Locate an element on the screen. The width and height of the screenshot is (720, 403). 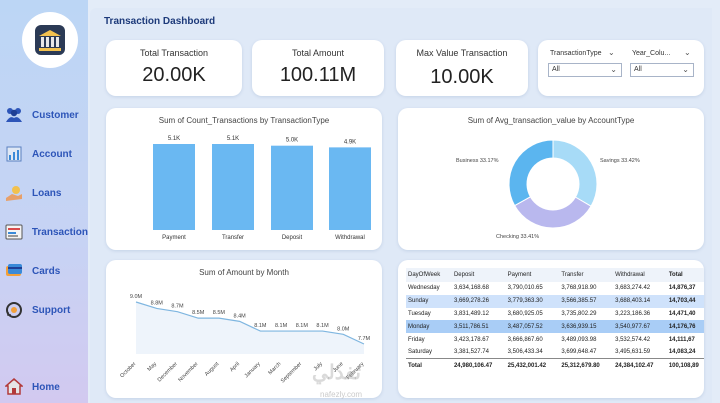
sidebar-item-loans: Loans is located at coordinates (46, 193).